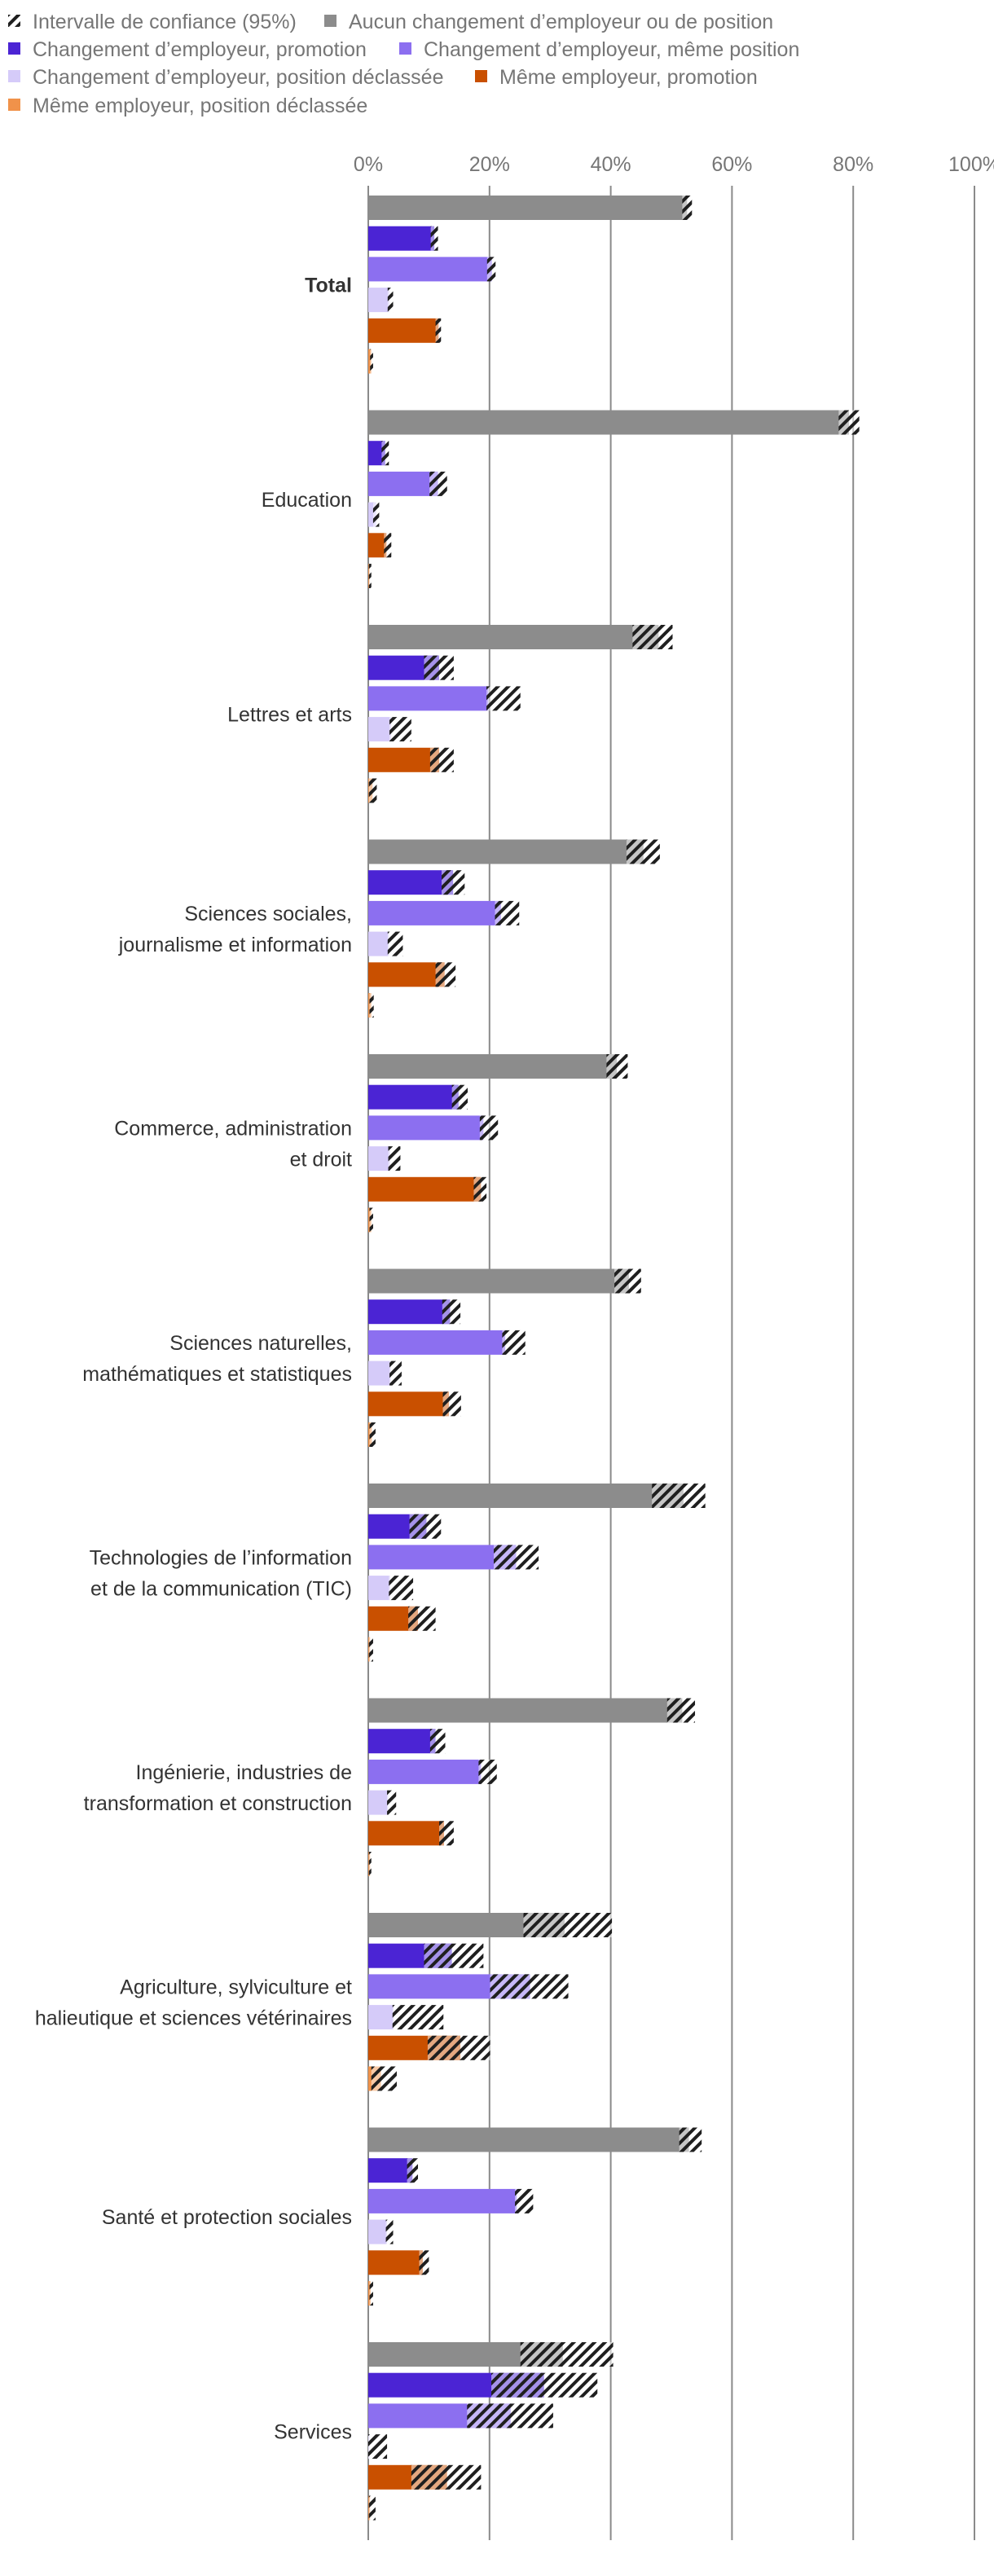  What do you see at coordinates (368, 164) in the screenshot?
I see `x-tick-label: 0%` at bounding box center [368, 164].